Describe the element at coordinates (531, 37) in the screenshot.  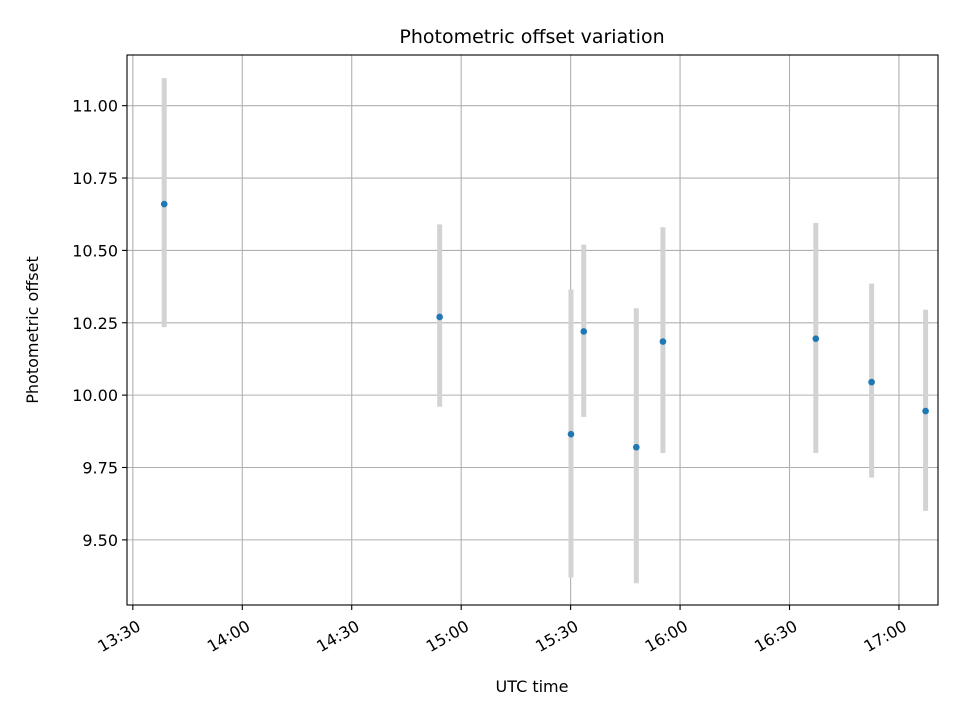
I see `chart-title: Photometric offset variation` at that location.